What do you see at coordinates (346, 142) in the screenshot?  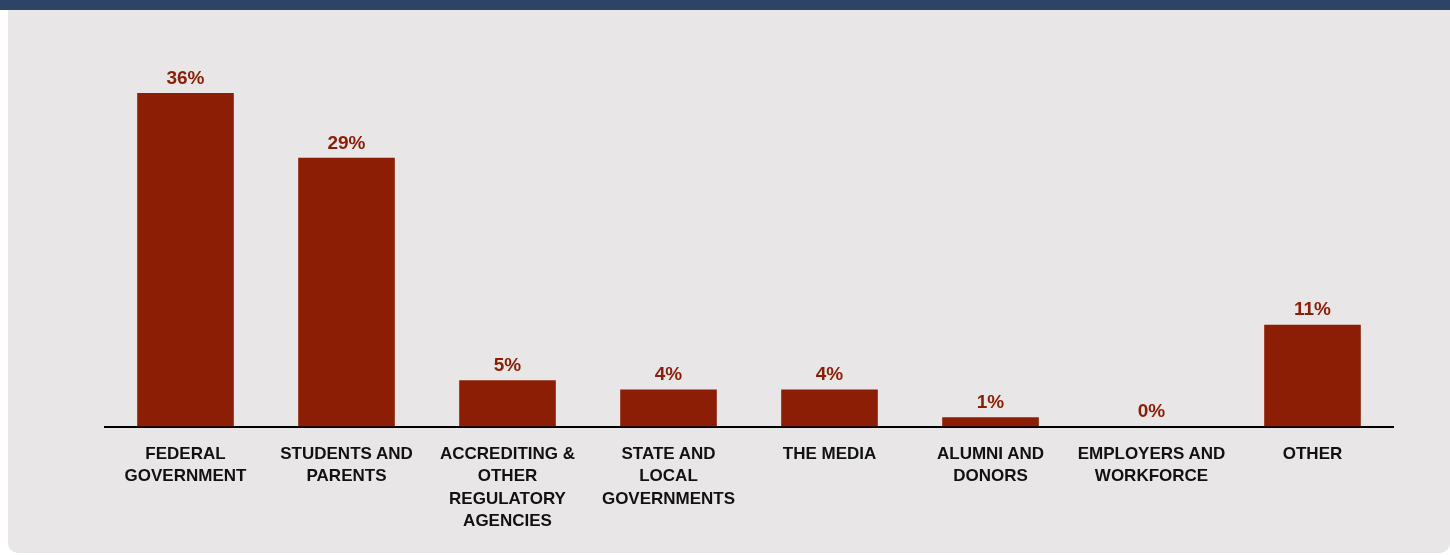 I see `data-label: 29%` at bounding box center [346, 142].